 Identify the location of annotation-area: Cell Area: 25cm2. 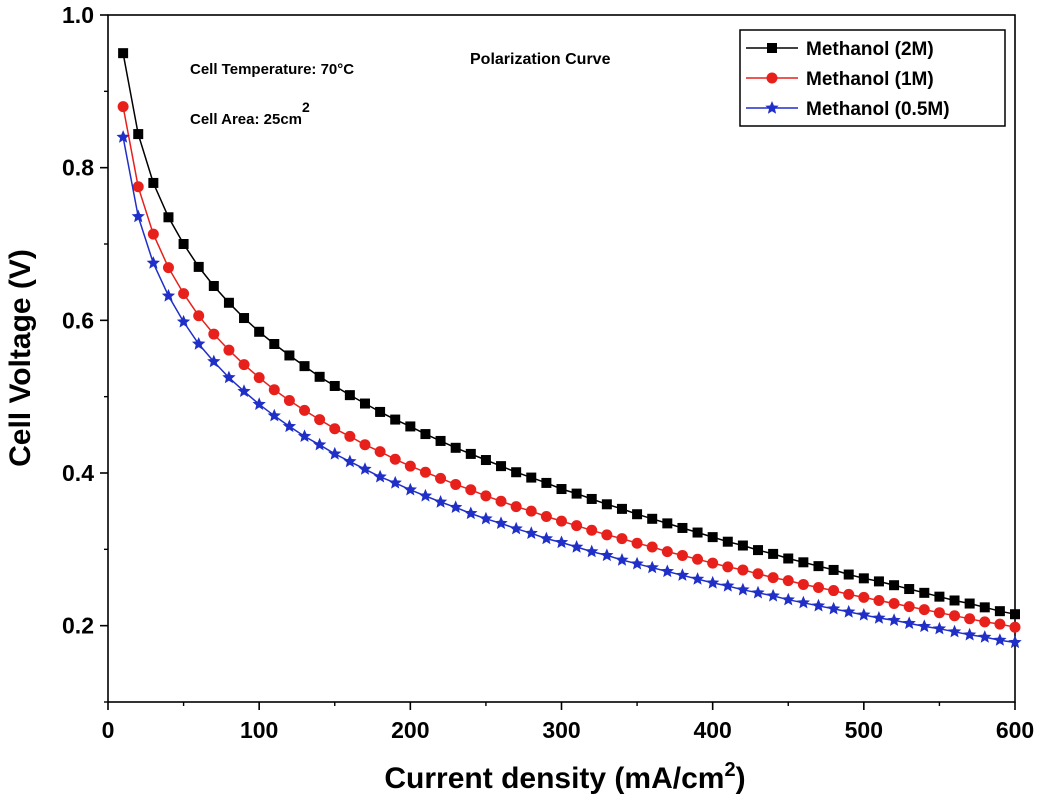
(250, 113).